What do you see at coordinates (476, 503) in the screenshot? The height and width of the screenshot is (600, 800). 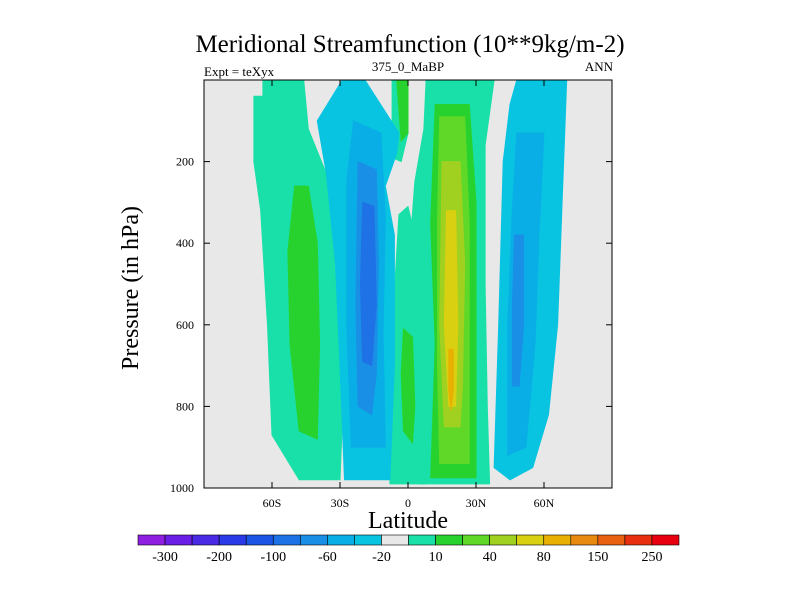 I see `x-tick-label: 30N` at bounding box center [476, 503].